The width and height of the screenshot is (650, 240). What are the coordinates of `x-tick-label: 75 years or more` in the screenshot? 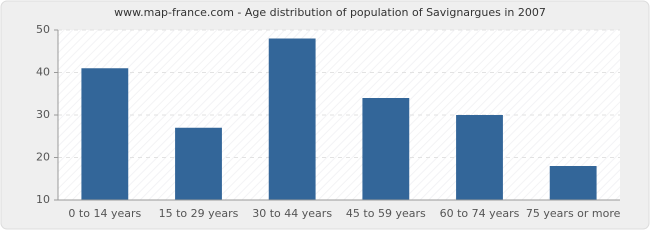 It's located at (573, 213).